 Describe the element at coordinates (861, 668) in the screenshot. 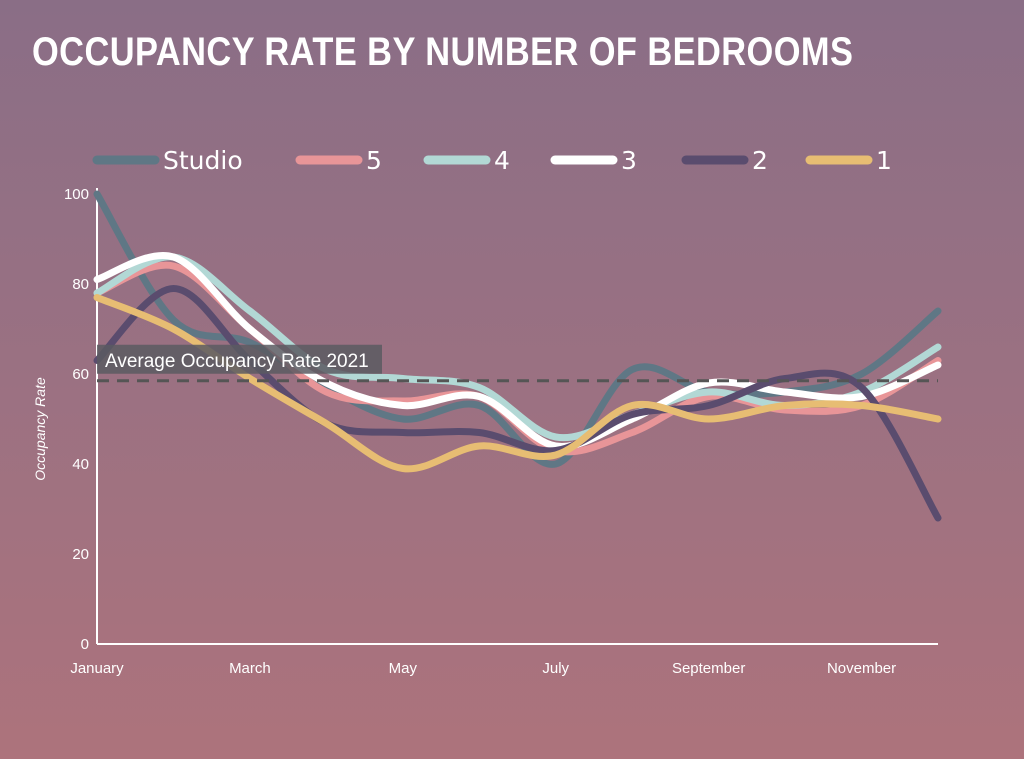

I see `x-tick-label: November` at that location.